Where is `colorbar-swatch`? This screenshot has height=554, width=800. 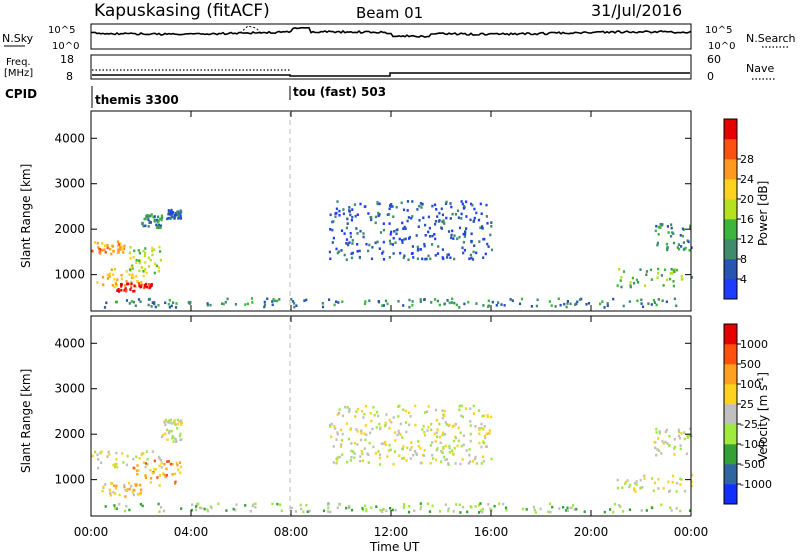 colorbar-swatch is located at coordinates (730, 394).